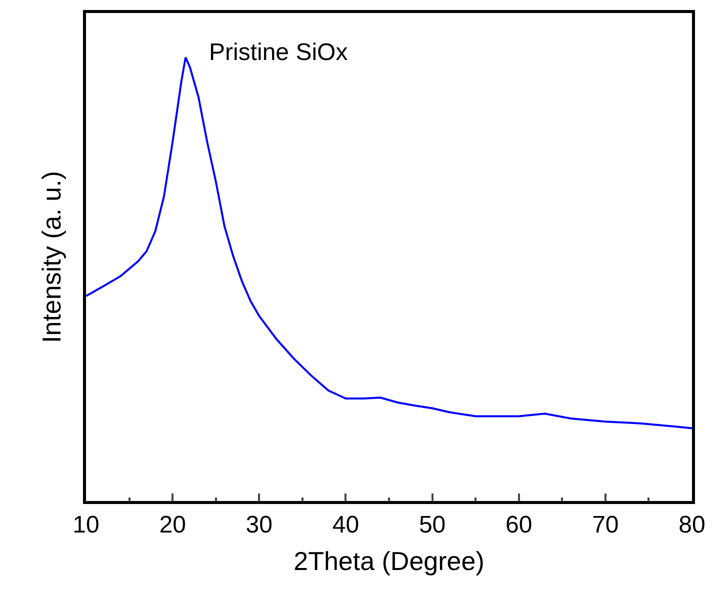 This screenshot has width=719, height=605. Describe the element at coordinates (278, 52) in the screenshot. I see `annotation: Pristine SiOx` at that location.